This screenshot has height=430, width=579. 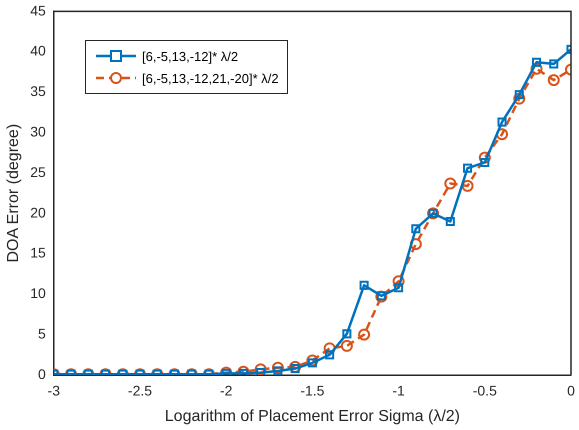 What do you see at coordinates (54, 390) in the screenshot?
I see `x-tick-label: -3` at bounding box center [54, 390].